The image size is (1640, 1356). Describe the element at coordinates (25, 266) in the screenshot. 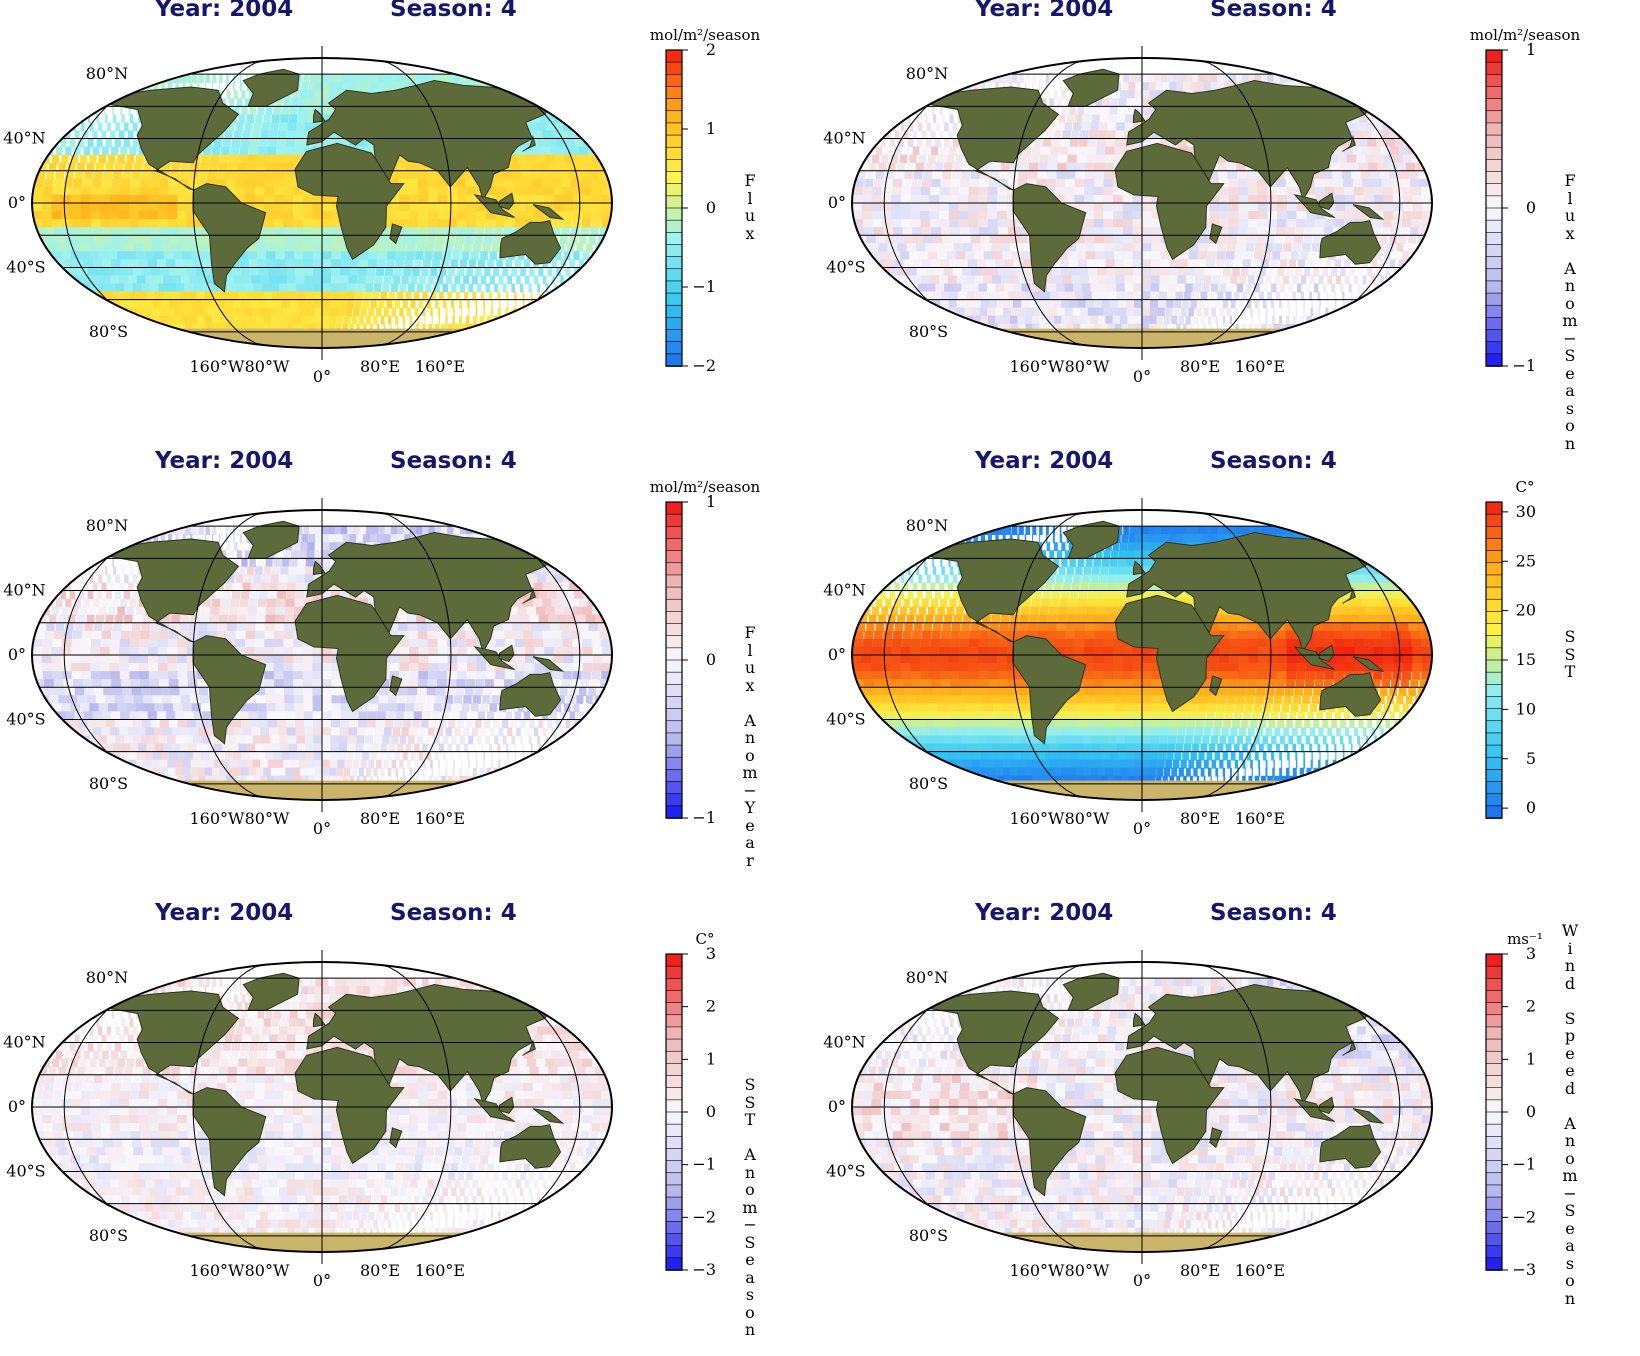

I see `latitude-label: 40°S` at that location.